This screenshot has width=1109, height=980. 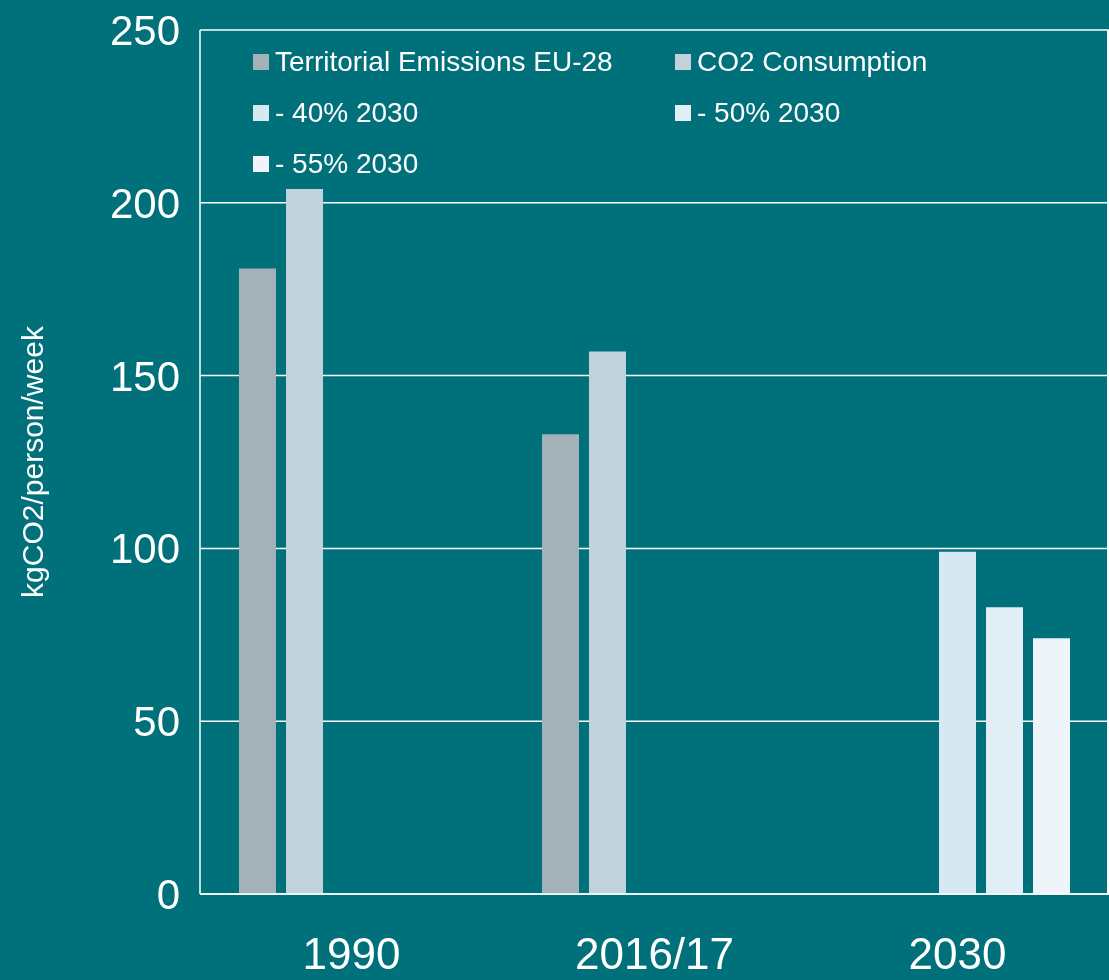 I want to click on y-axis-title: kgCO2/person/week, so click(x=32, y=461).